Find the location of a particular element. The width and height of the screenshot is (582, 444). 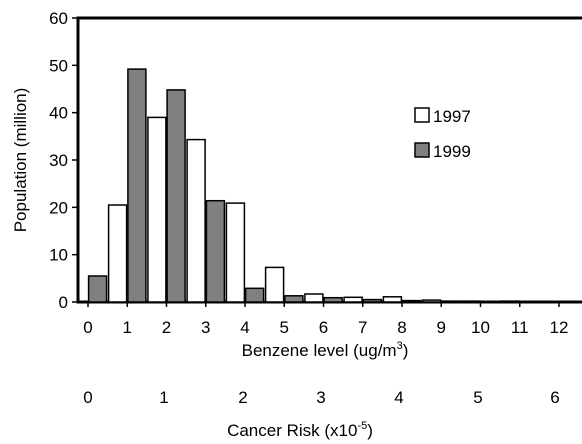

secondary-x-axis-ticks: 0 1 2 3 4 5 6 is located at coordinates (321, 397).